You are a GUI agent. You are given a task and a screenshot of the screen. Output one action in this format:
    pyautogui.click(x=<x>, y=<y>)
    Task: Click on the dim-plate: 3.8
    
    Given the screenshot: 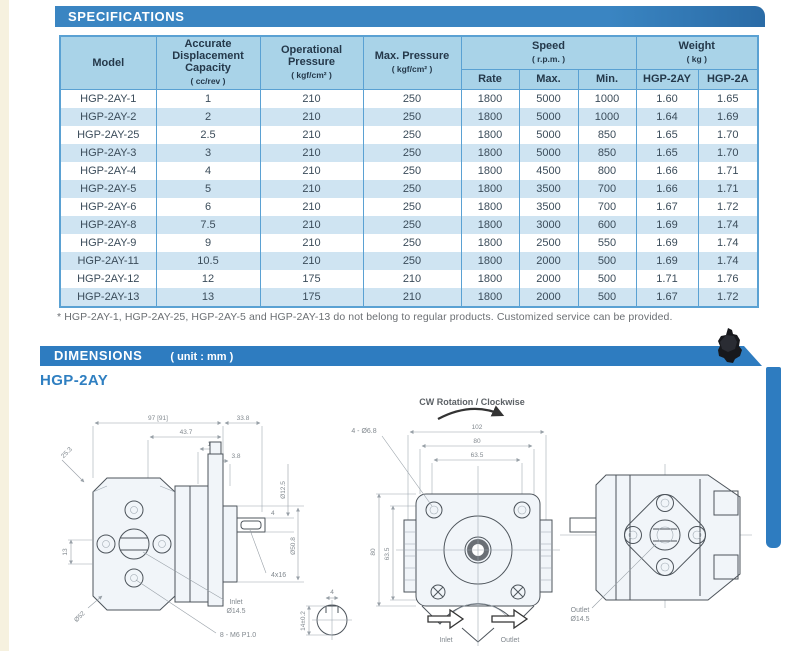 What is the action you would take?
    pyautogui.click(x=235, y=456)
    